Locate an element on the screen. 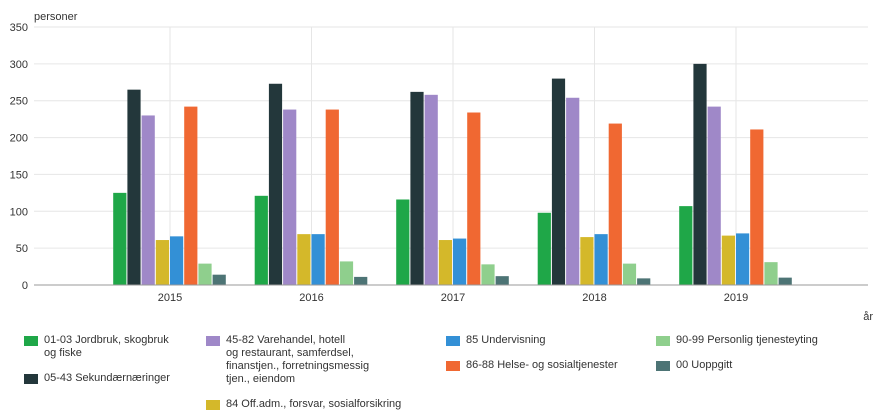 Image resolution: width=873 pixels, height=412 pixels. legend-label: 86-88 Helse- og sosialtjenester is located at coordinates (542, 365).